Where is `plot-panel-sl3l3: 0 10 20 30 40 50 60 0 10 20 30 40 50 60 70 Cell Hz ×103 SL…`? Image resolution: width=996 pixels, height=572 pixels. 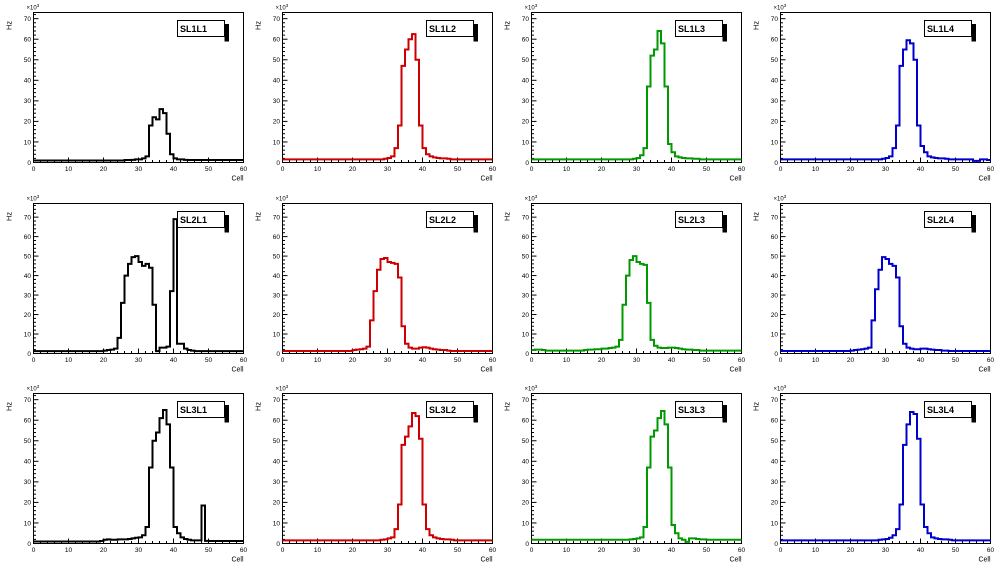
plot-panel-sl3l3: 0 10 20 30 40 50 60 0 10 20 30 40 50 60 70 Cell Hz ×103 SL… is located at coordinates (622, 476).